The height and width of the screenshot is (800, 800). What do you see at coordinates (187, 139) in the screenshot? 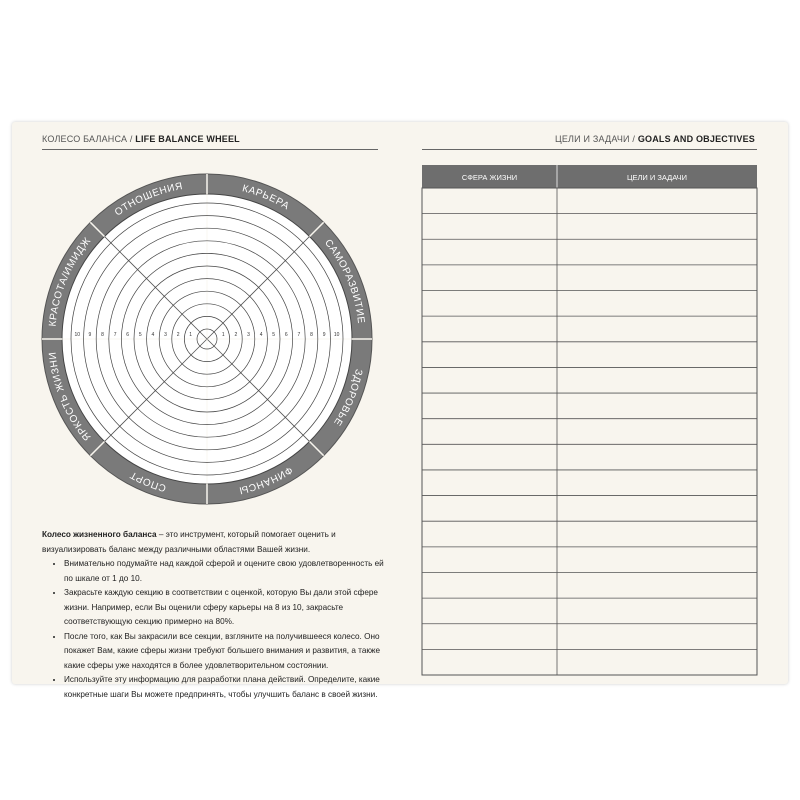
I see `header-en: LIFE BALANCE WHEEL` at bounding box center [187, 139].